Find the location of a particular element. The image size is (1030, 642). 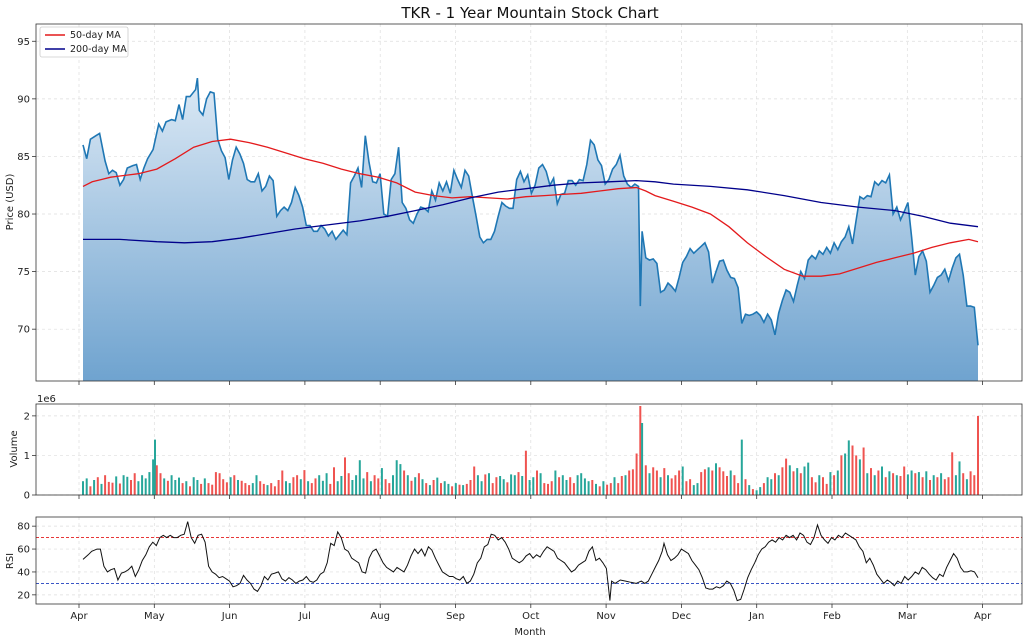

x-tick-label: Nov is located at coordinates (606, 616).